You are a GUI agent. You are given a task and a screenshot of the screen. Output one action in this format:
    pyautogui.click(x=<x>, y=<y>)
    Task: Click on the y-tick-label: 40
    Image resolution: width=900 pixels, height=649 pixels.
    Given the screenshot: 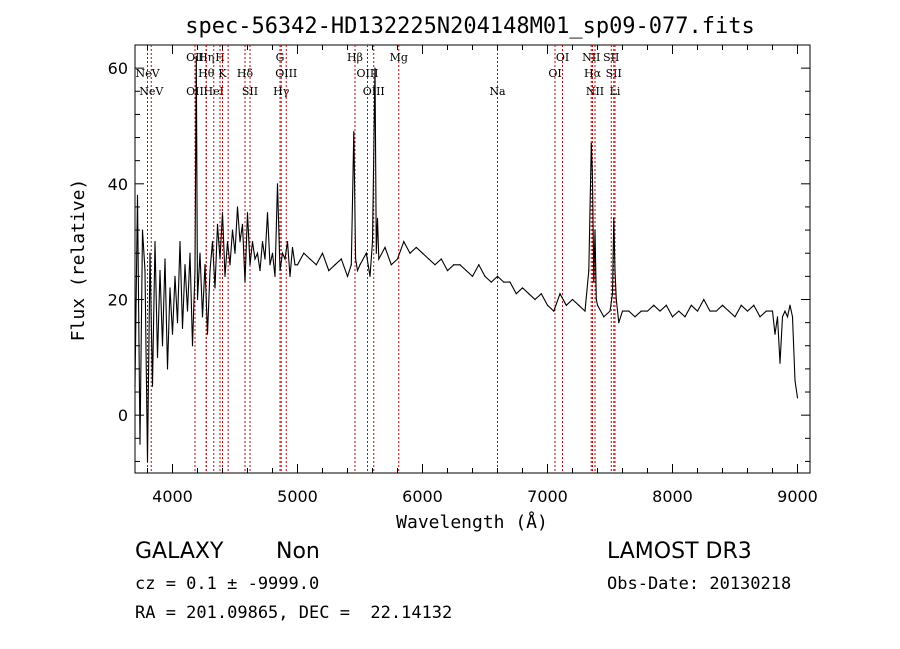 What is the action you would take?
    pyautogui.click(x=118, y=184)
    